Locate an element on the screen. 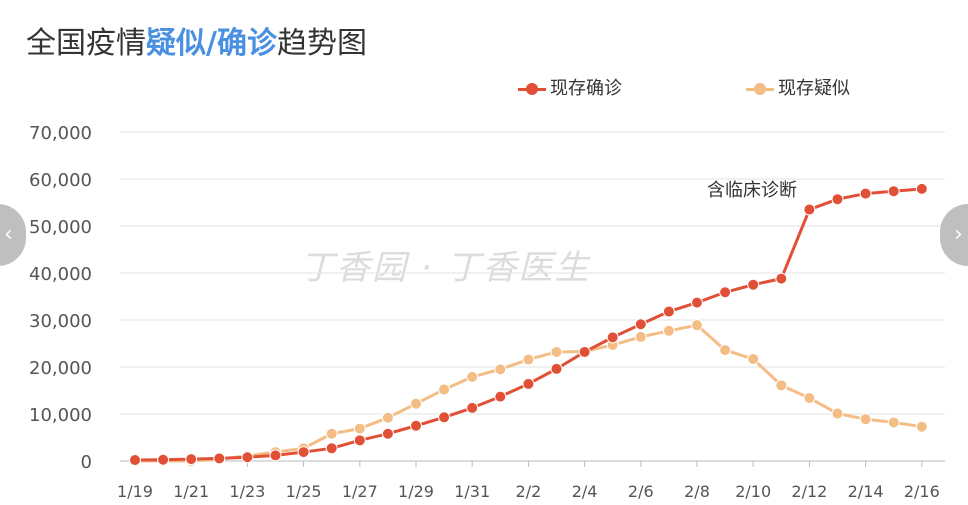 The width and height of the screenshot is (968, 505). y-tick-label: 0 is located at coordinates (86, 462).